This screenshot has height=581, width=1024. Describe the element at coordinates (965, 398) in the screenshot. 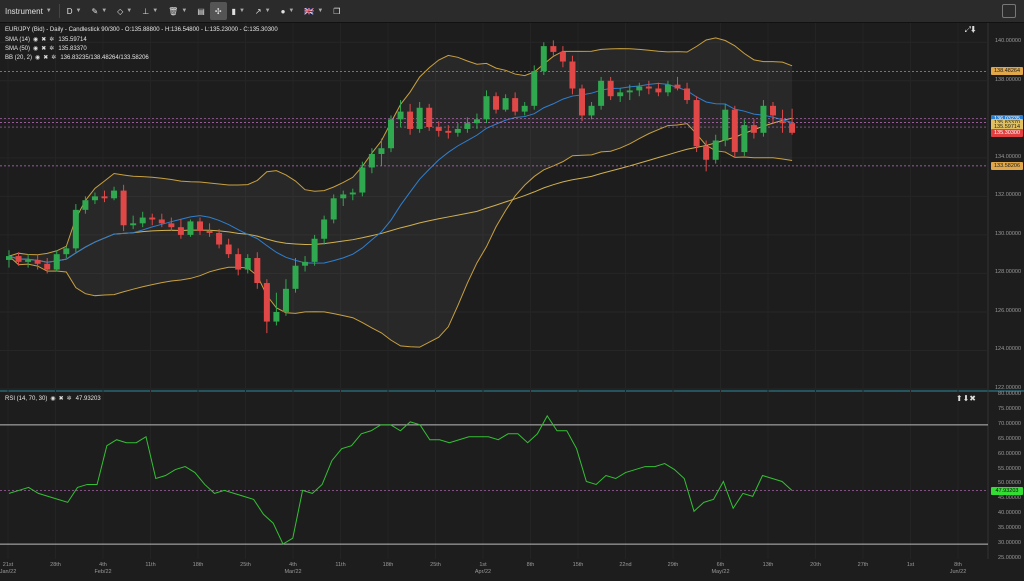

I see `move-panel-arrows-icon: ⬆⬇✖` at that location.